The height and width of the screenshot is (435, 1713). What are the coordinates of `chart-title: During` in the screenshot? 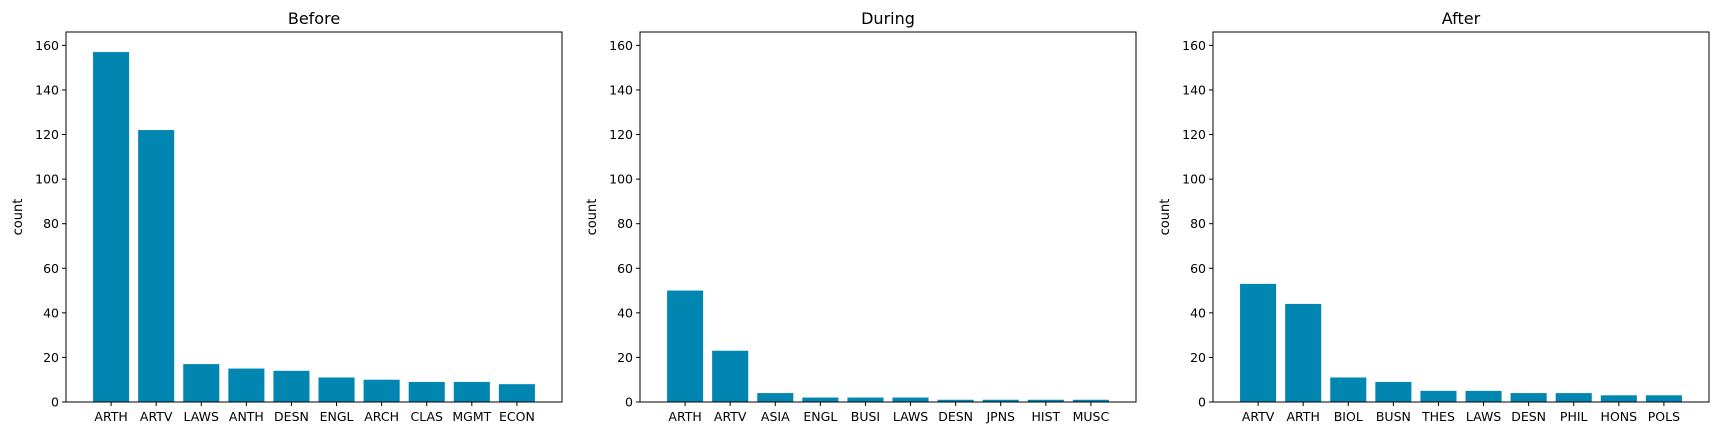 It's located at (888, 18).